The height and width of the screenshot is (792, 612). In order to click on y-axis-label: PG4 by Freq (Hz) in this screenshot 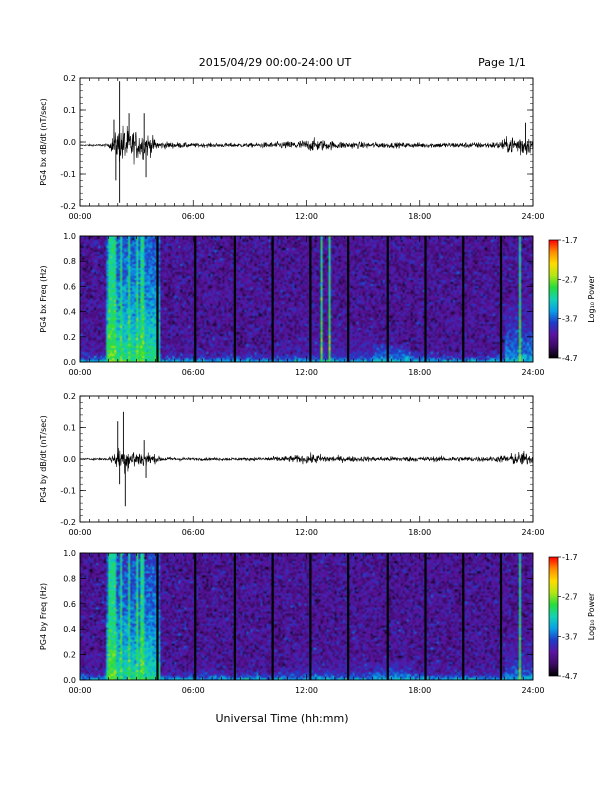, I will do `click(43, 616)`.